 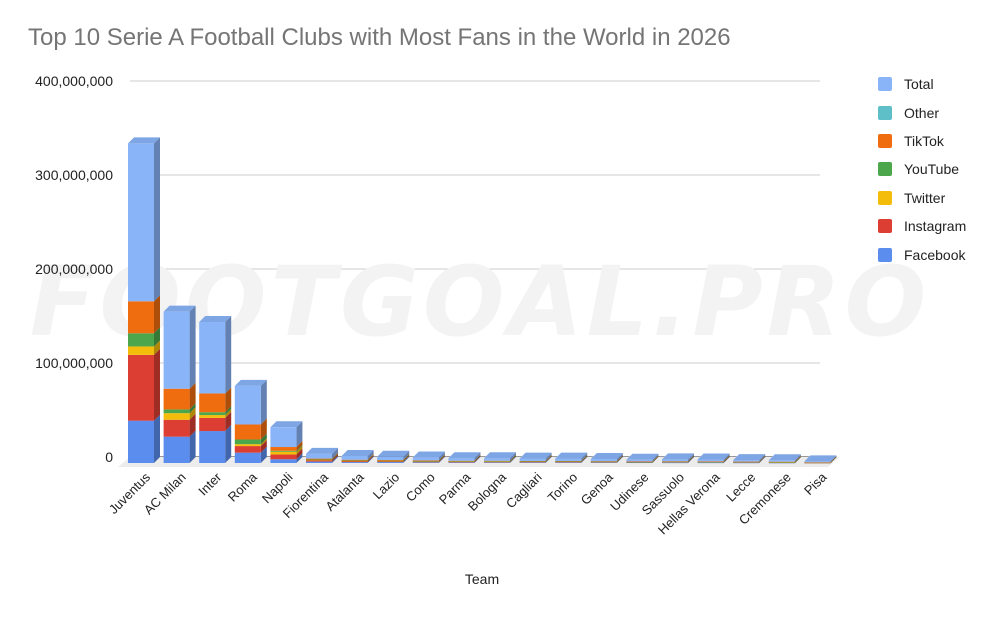 I want to click on bar-udinese, so click(x=642, y=458).